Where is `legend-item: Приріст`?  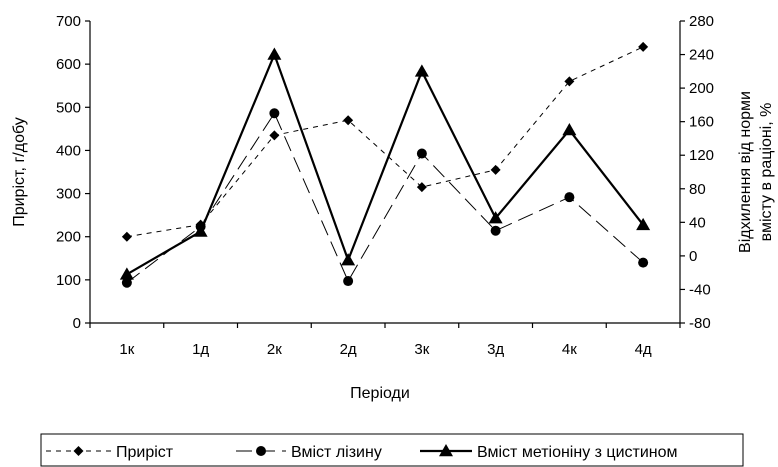
legend-item: Приріст is located at coordinates (110, 452).